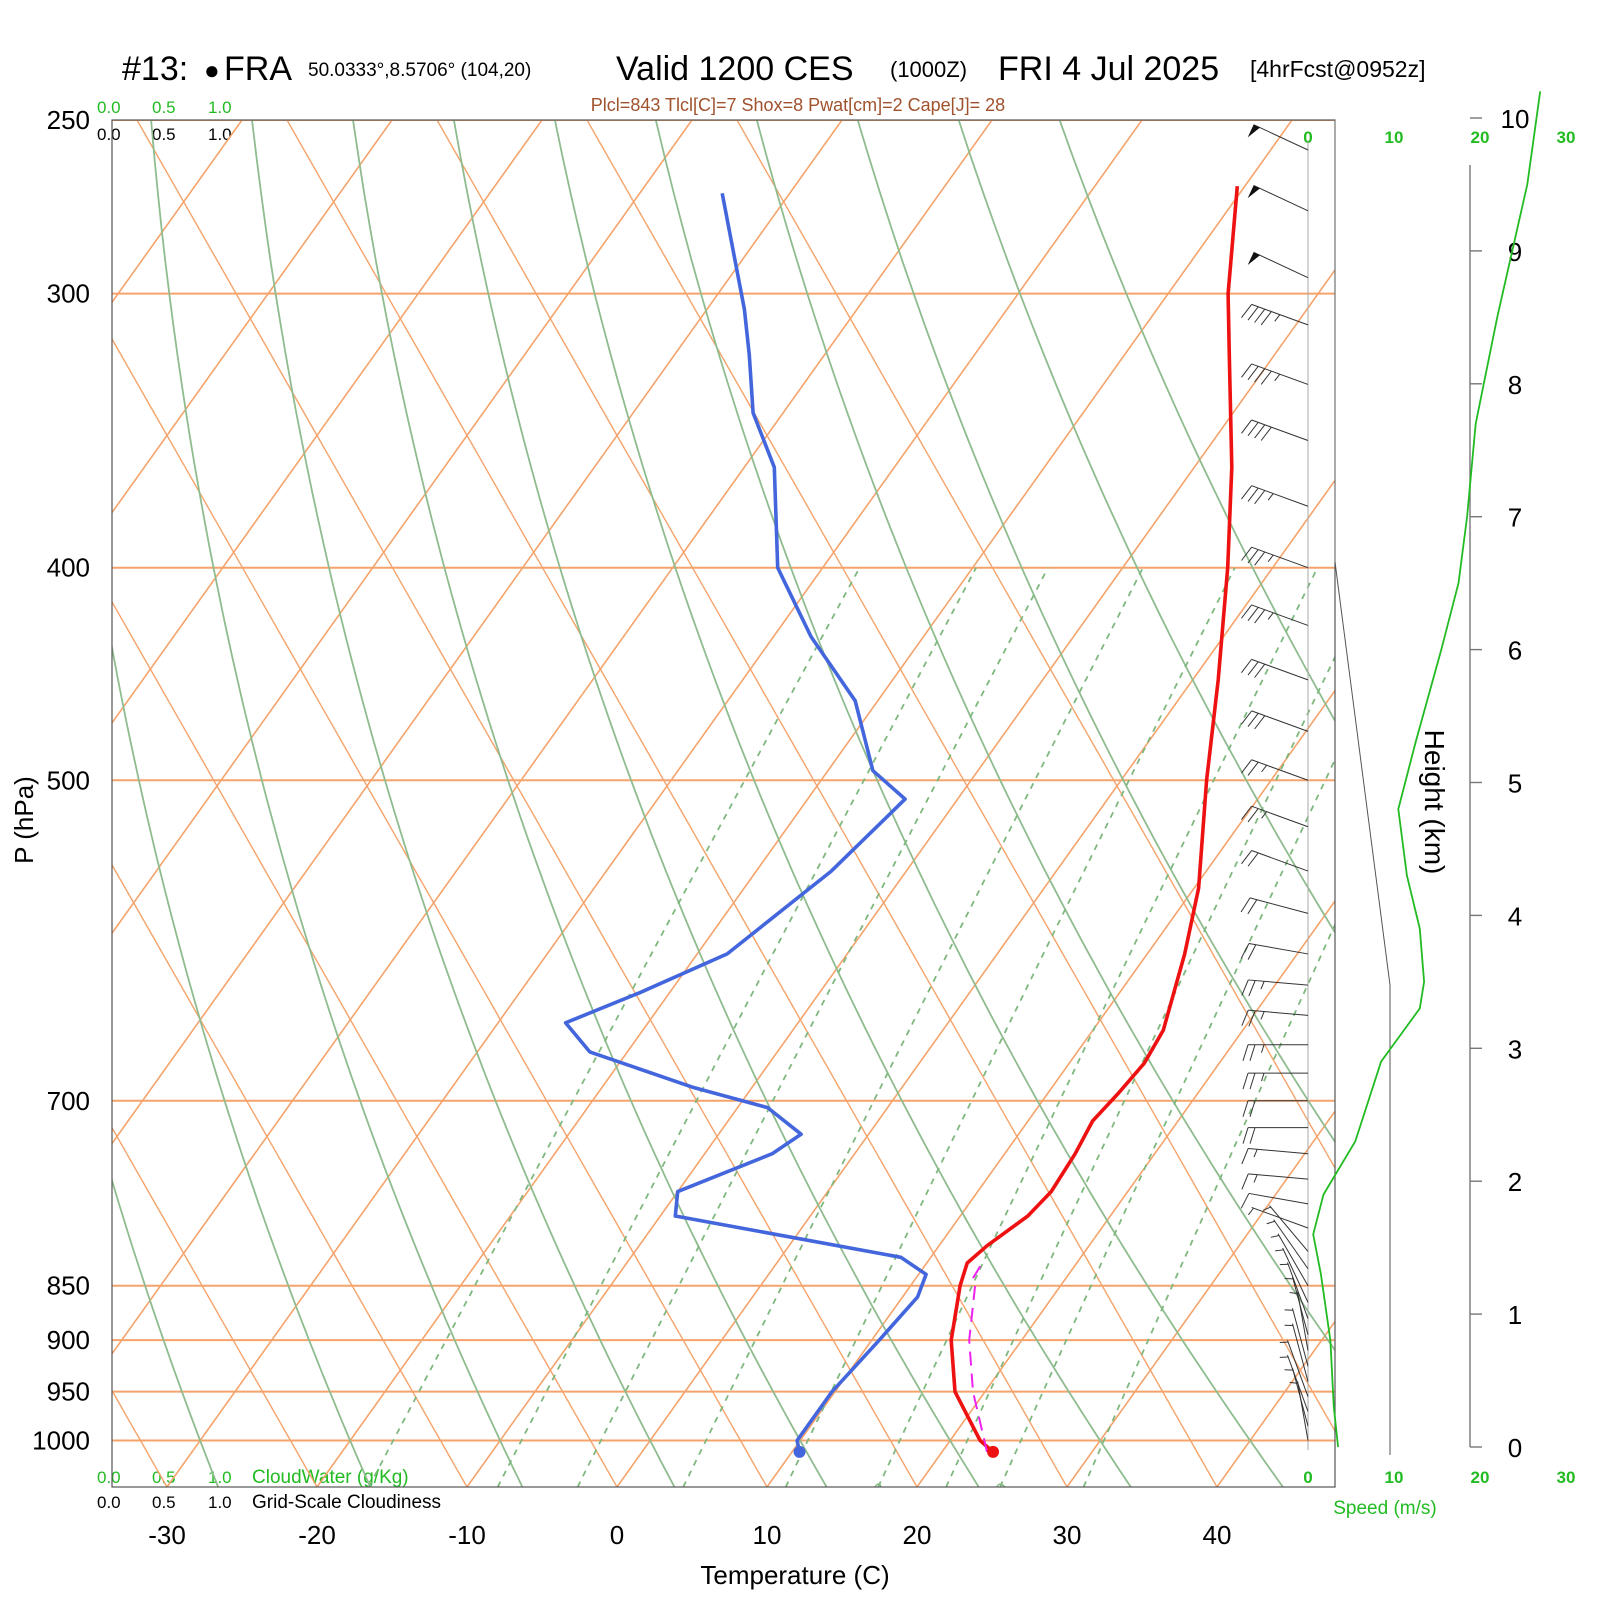  Describe the element at coordinates (61, 1441) in the screenshot. I see `pressure-tick-label: 1000` at that location.